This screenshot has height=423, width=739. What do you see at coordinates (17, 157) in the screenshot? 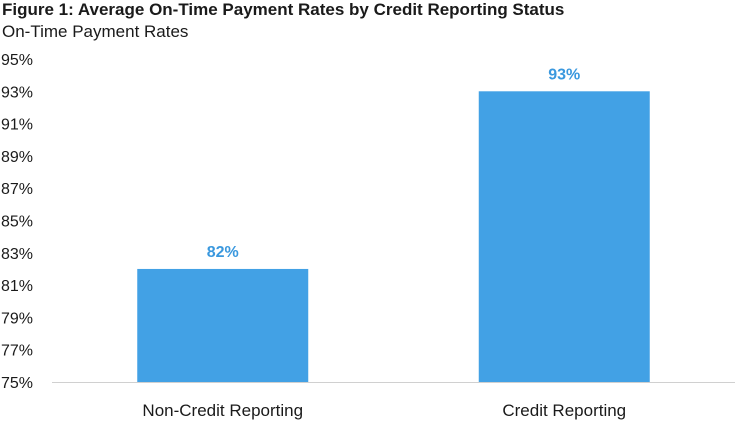
I see `y-tick-label: 89%` at bounding box center [17, 157].